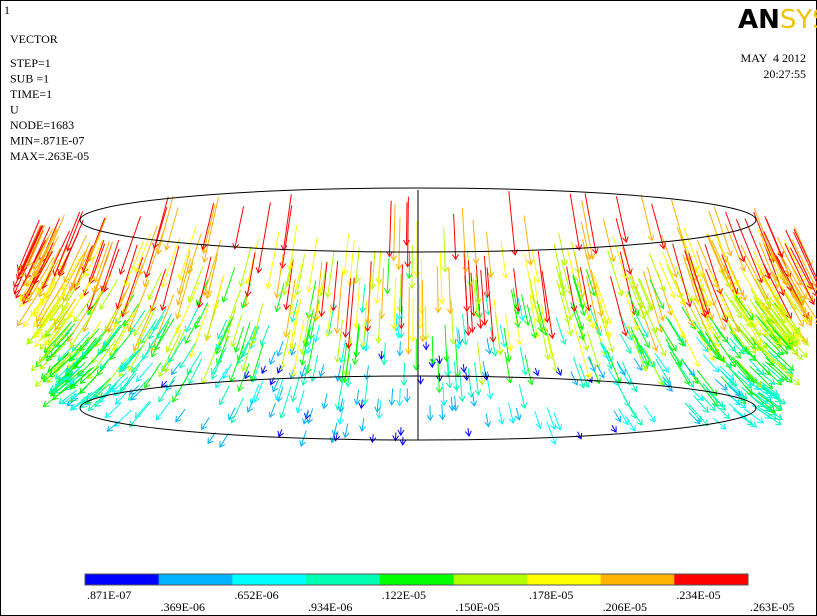 Image resolution: width=817 pixels, height=616 pixels. Describe the element at coordinates (698, 595) in the screenshot. I see `legend-label: .234E-05` at that location.